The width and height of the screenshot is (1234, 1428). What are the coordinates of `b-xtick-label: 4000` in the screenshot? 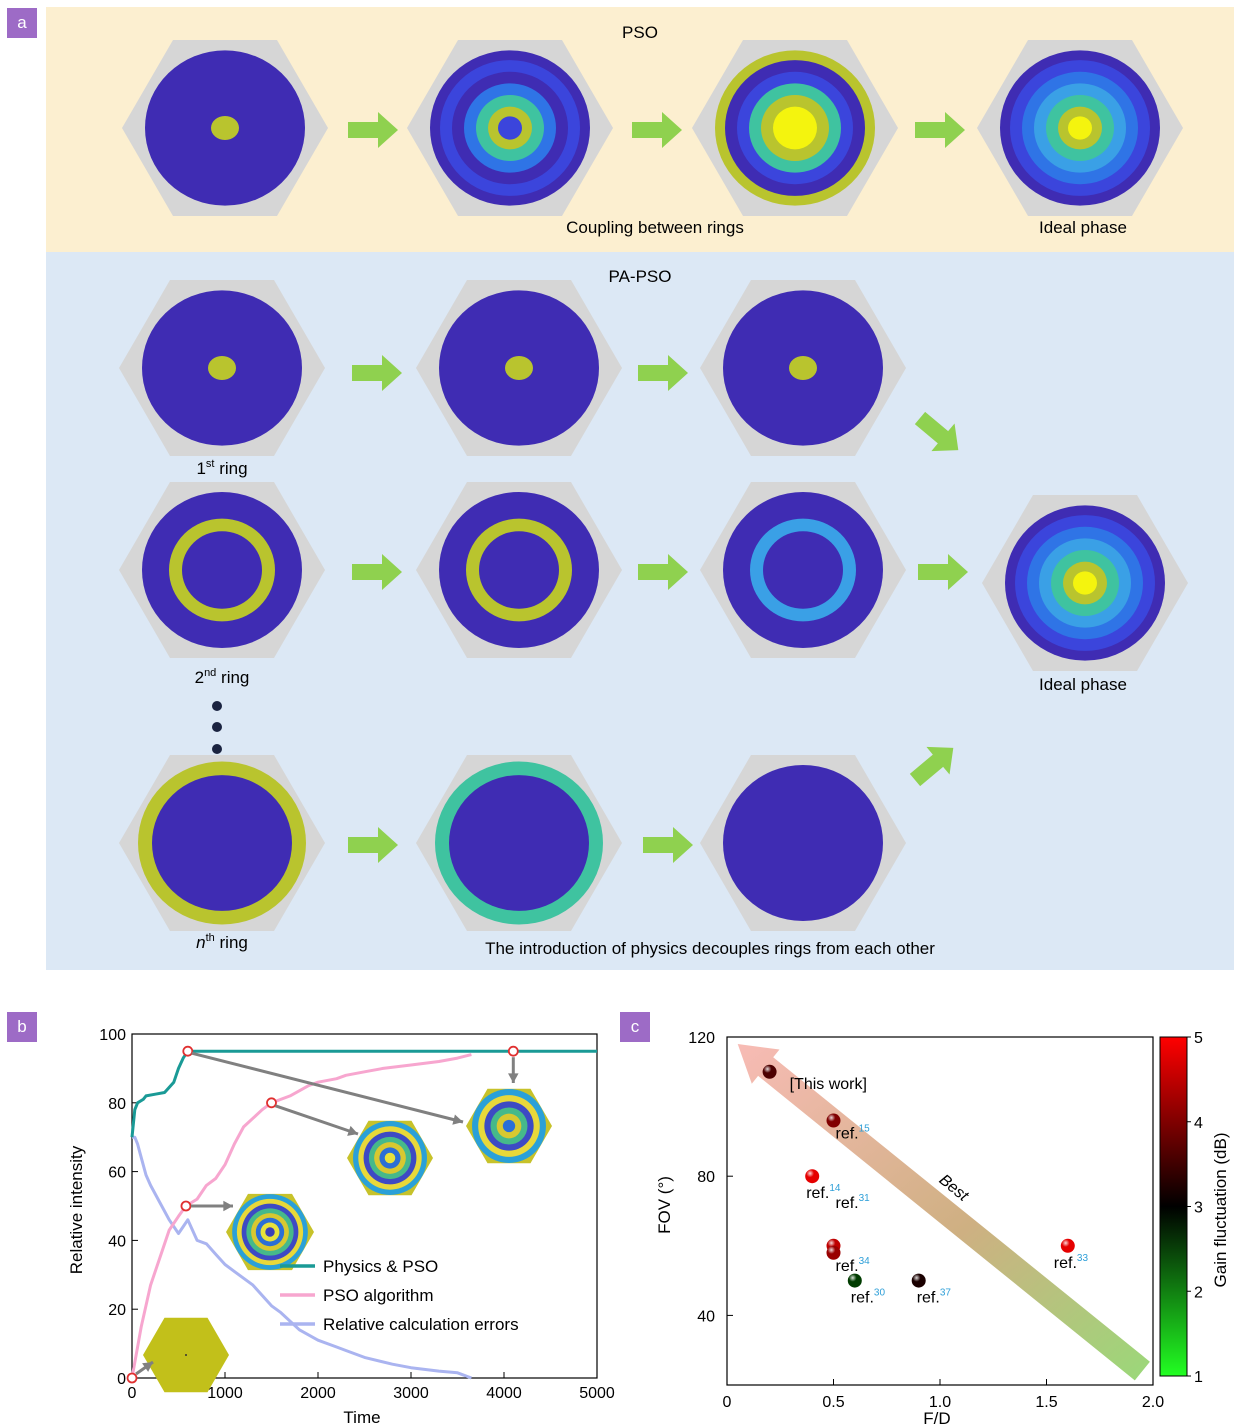 It's located at (504, 1393).